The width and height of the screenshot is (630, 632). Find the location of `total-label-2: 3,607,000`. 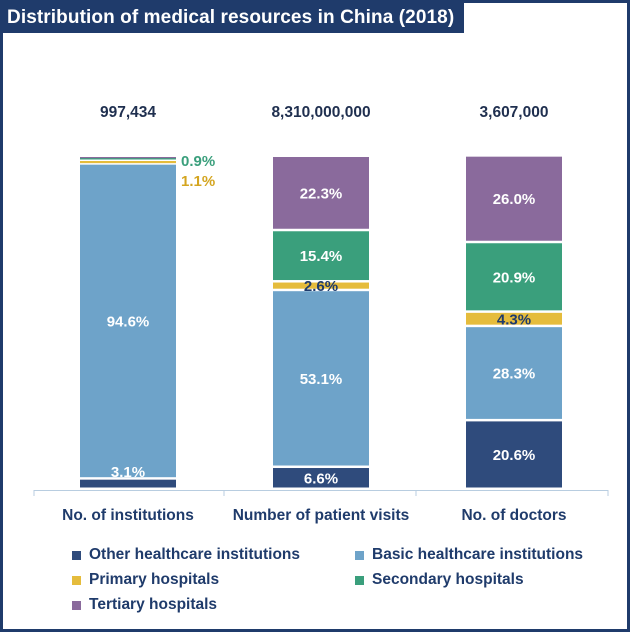

total-label-2: 3,607,000 is located at coordinates (514, 112).